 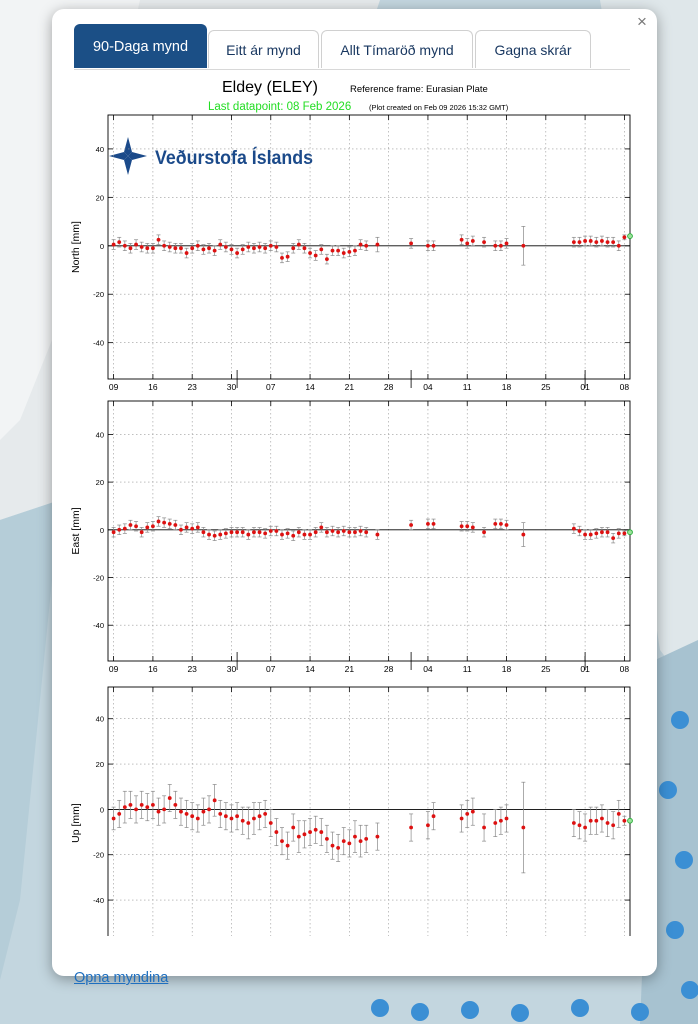 What do you see at coordinates (121, 978) in the screenshot?
I see `open-image-link: Opna myndina` at bounding box center [121, 978].